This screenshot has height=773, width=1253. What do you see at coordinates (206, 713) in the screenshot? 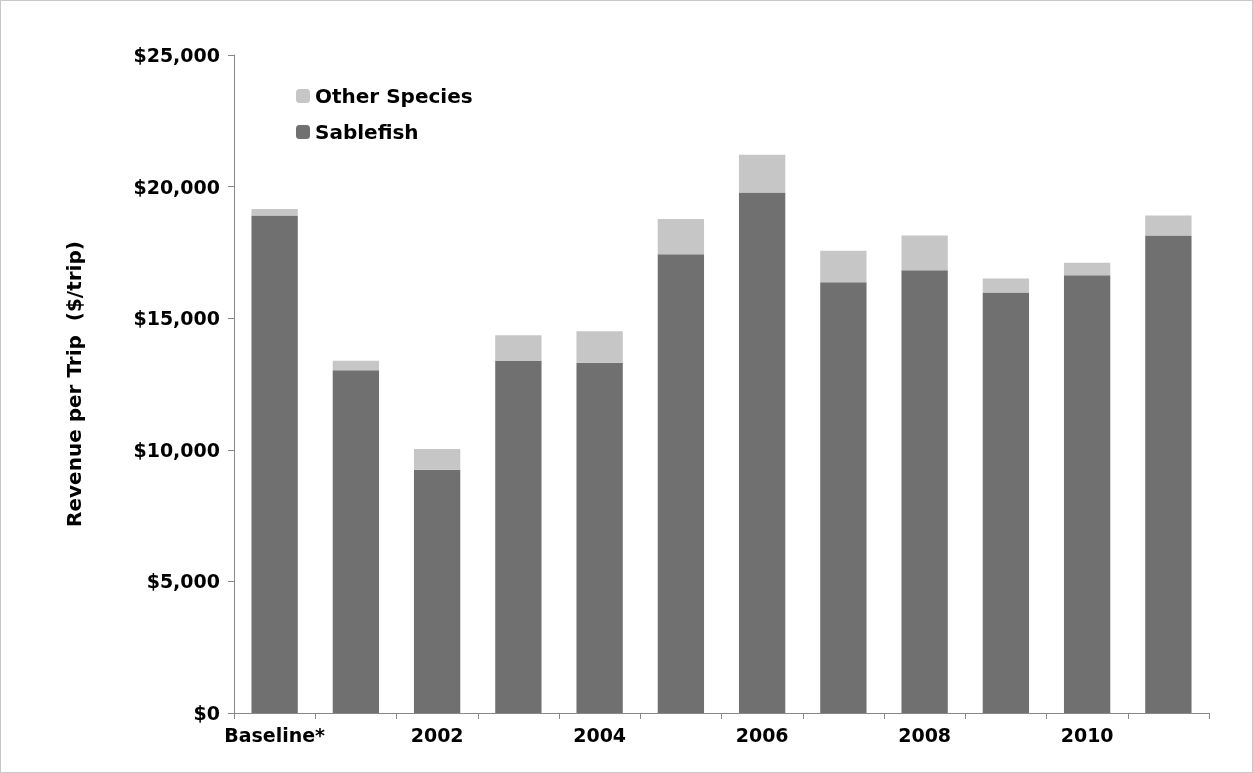
I see `y-tick-label: $0` at bounding box center [206, 713].